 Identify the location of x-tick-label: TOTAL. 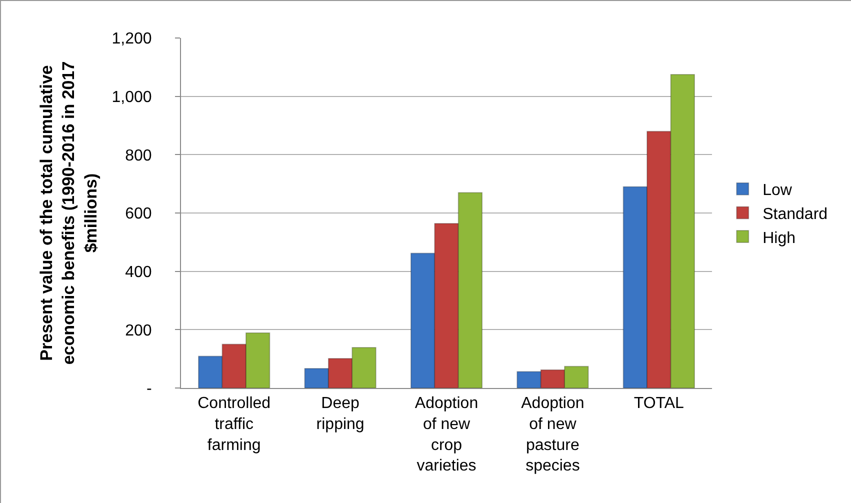
(659, 403).